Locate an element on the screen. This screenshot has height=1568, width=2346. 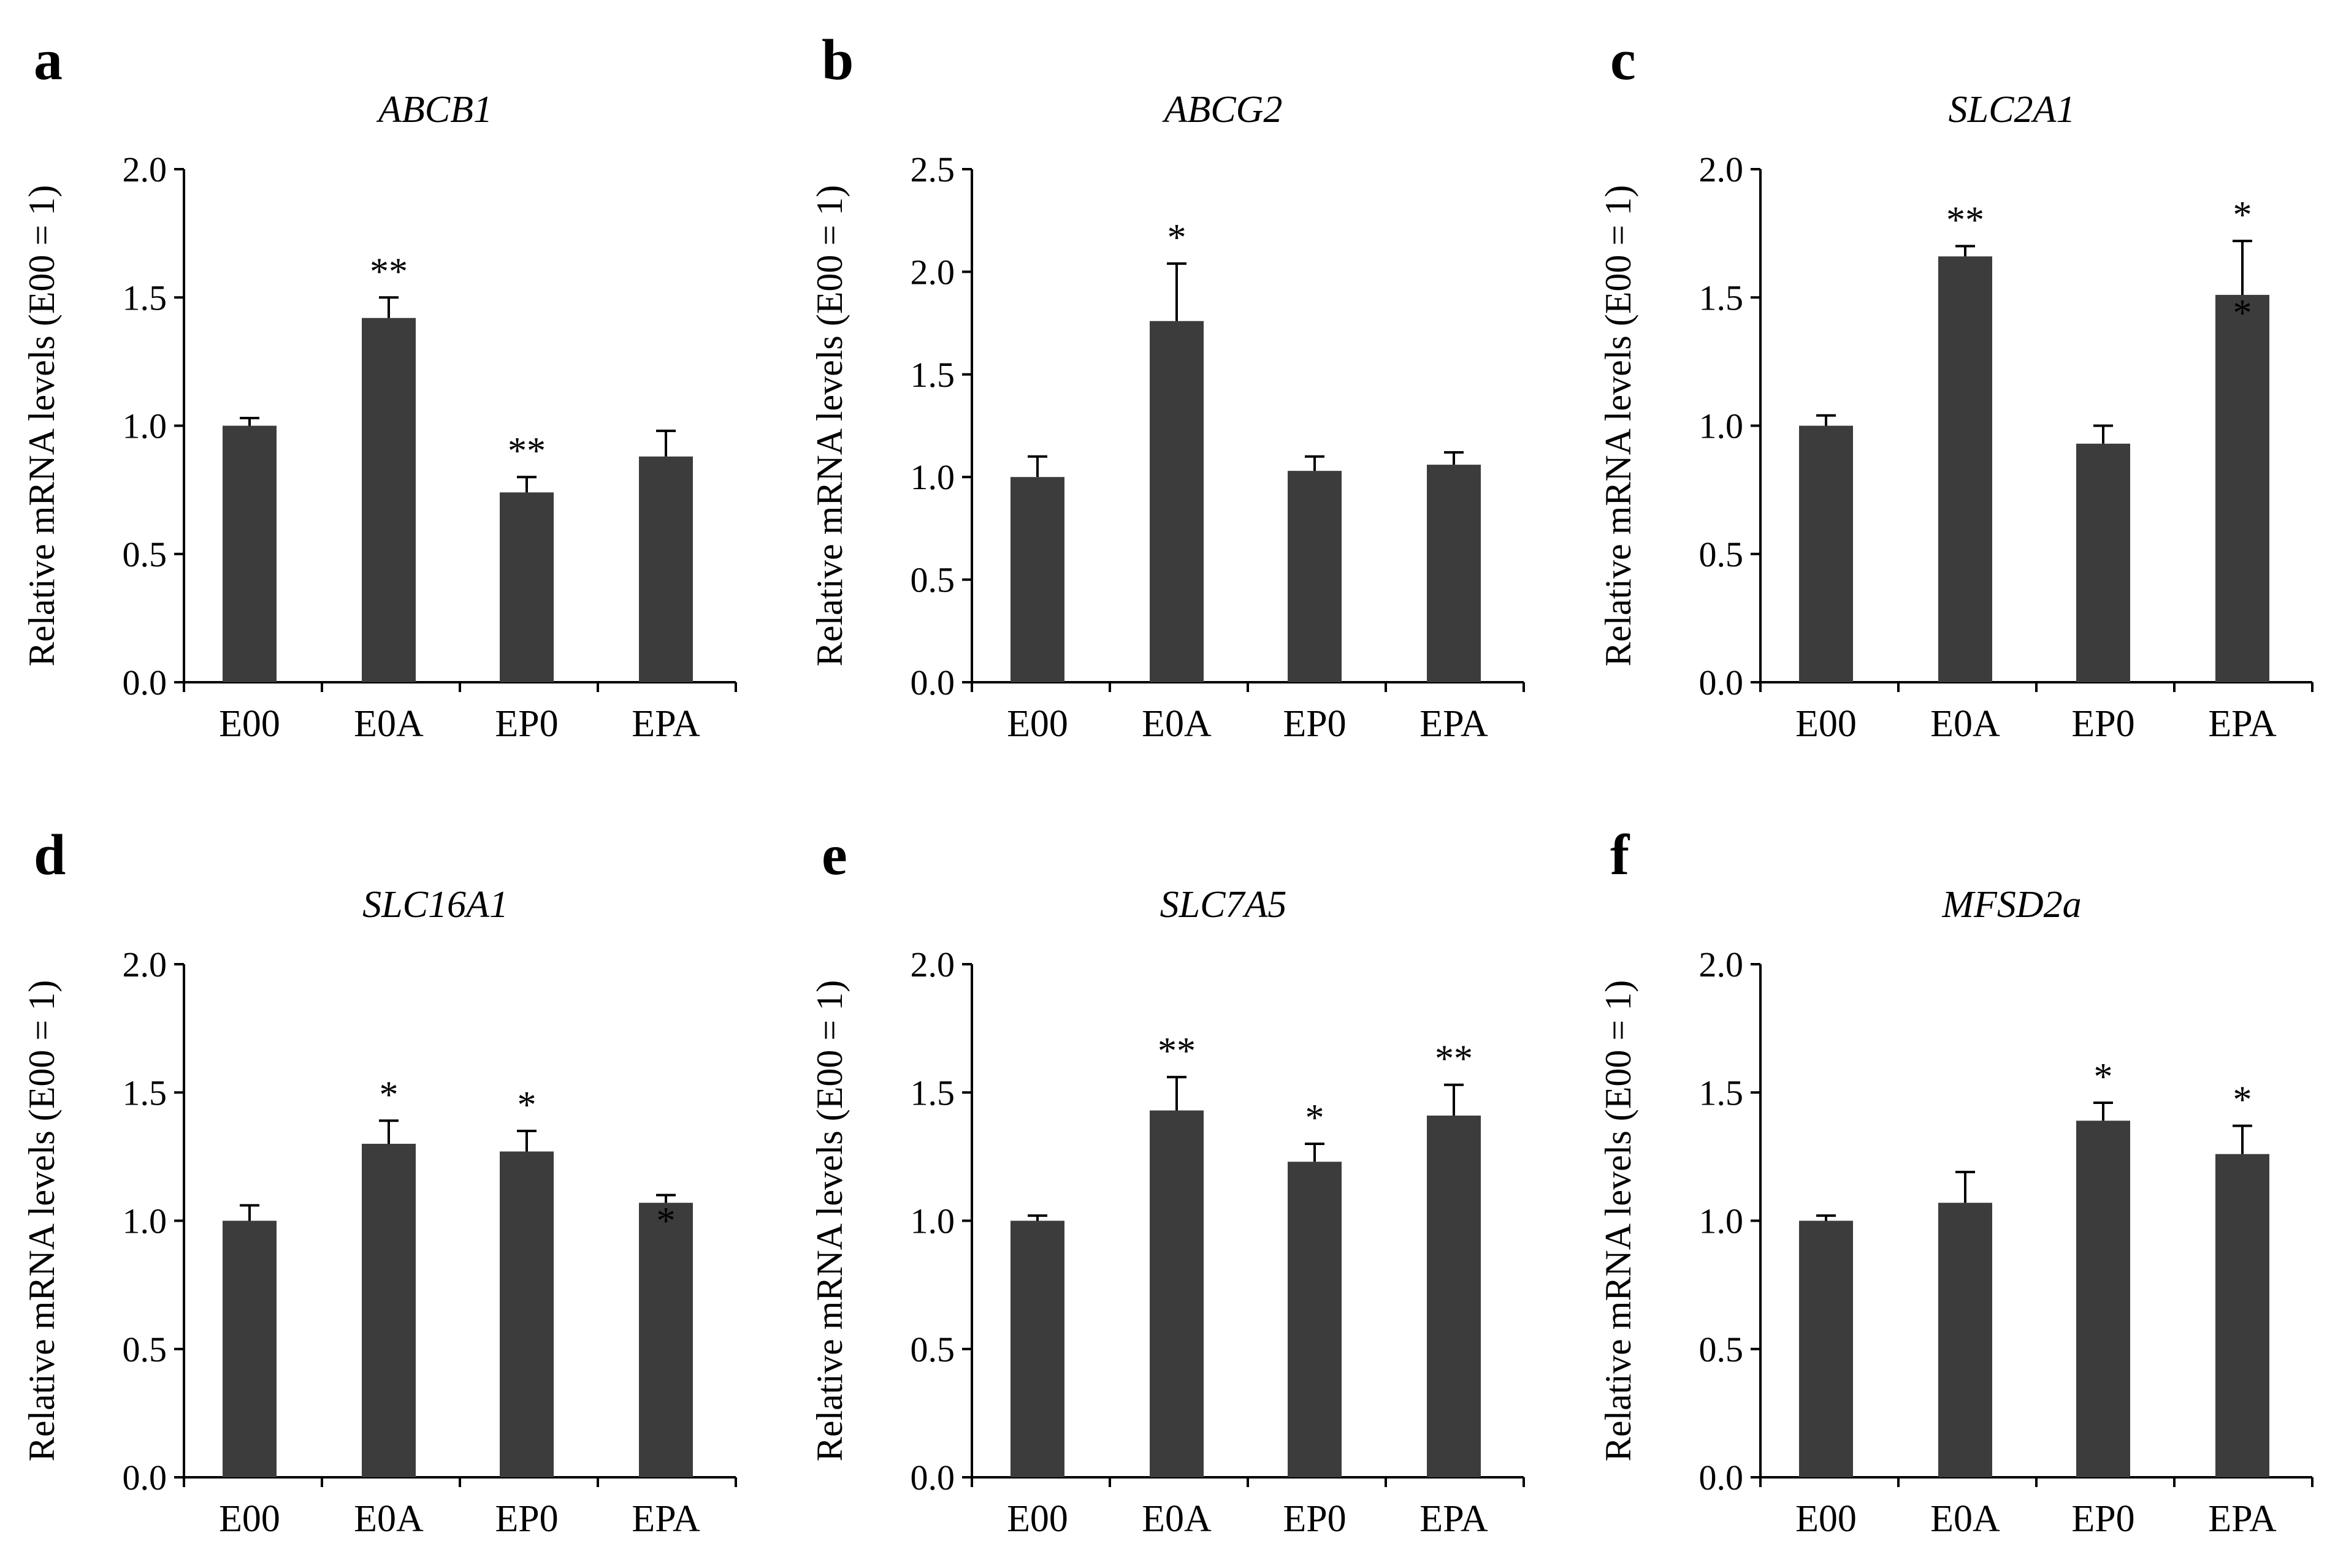
panel-letter: f is located at coordinates (1620, 855).